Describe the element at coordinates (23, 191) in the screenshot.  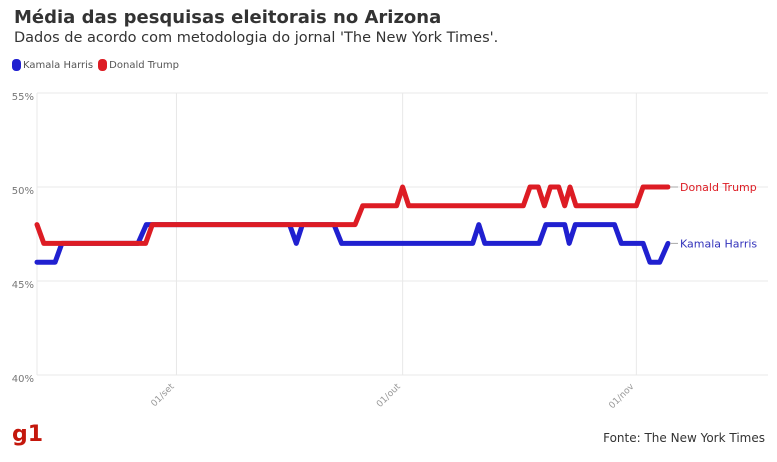
I see `y-tick-label: 50%` at that location.